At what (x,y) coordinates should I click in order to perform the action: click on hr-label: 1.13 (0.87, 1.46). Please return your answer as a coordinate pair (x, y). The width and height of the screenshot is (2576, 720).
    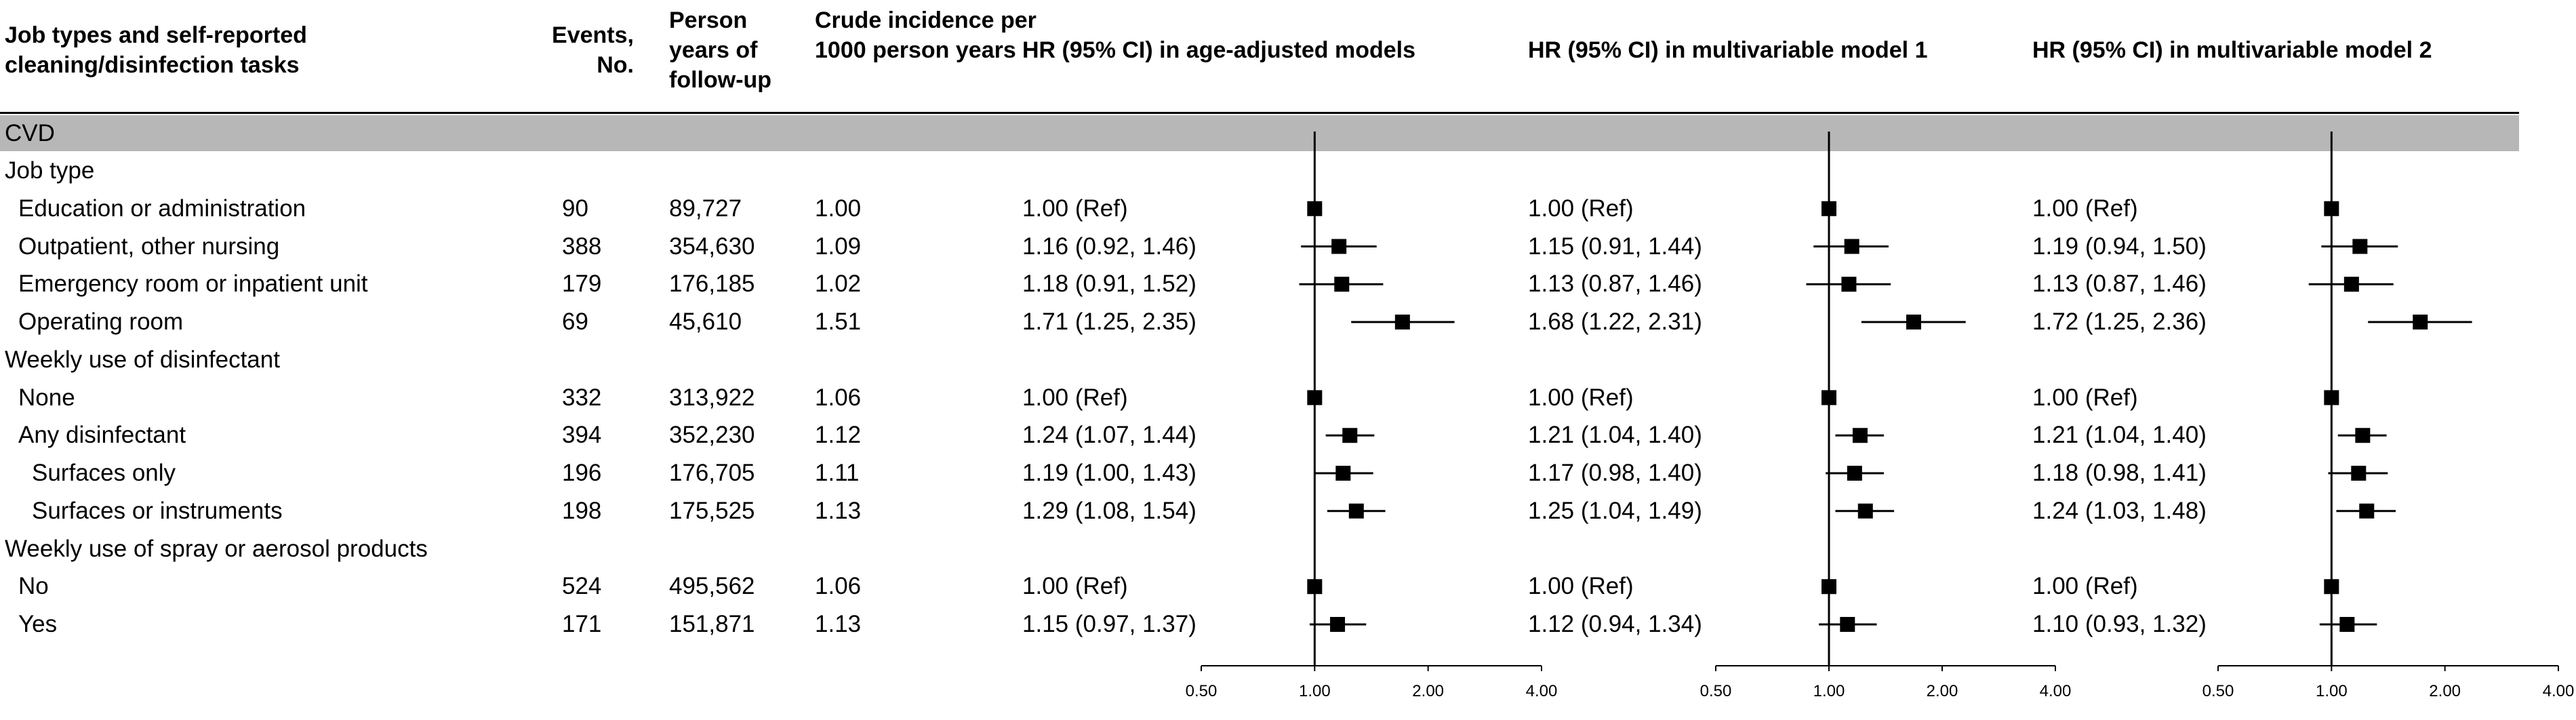
    Looking at the image, I should click on (2119, 284).